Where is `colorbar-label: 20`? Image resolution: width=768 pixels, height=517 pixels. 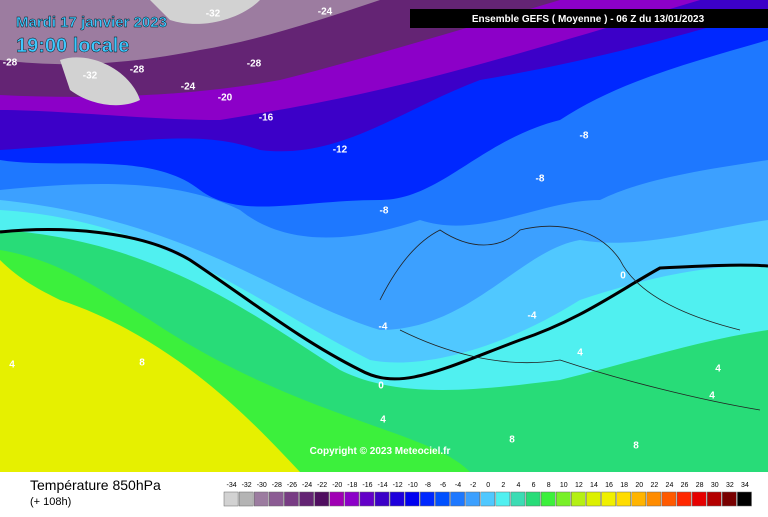
colorbar-label: 20 is located at coordinates (639, 485).